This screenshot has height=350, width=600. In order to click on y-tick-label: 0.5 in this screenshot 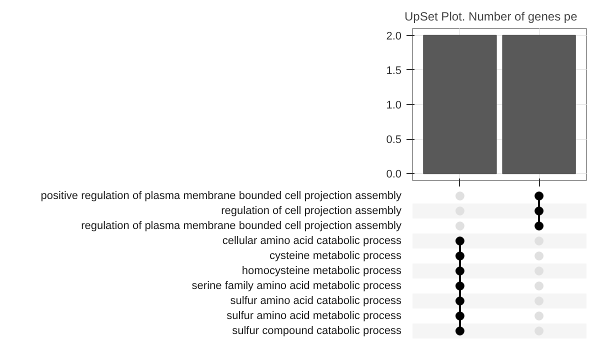, I will do `click(394, 140)`.